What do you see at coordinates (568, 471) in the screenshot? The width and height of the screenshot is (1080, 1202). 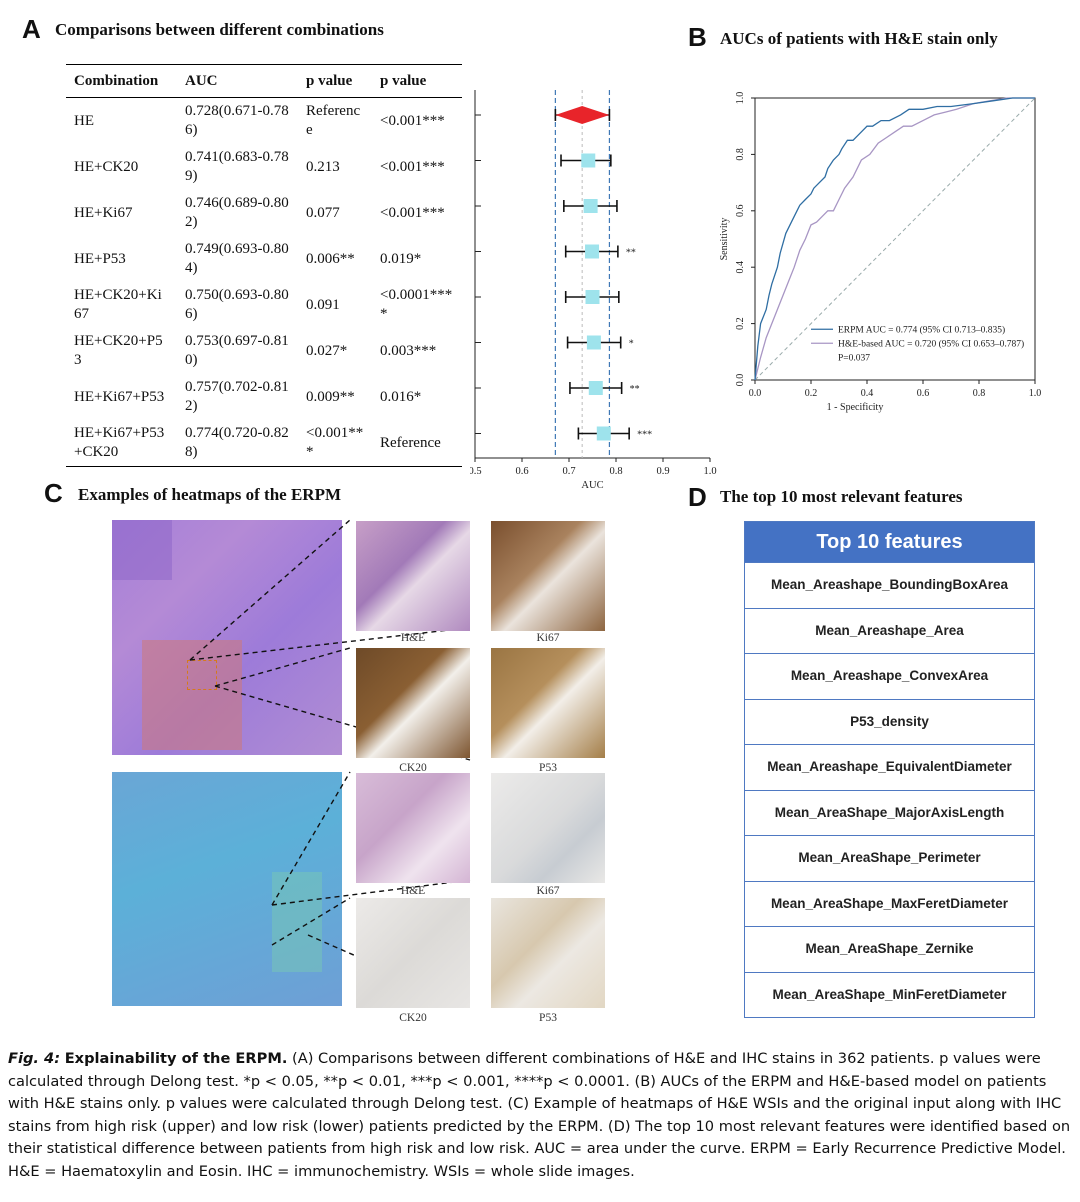 I see `x-tick-label: 0.7` at bounding box center [568, 471].